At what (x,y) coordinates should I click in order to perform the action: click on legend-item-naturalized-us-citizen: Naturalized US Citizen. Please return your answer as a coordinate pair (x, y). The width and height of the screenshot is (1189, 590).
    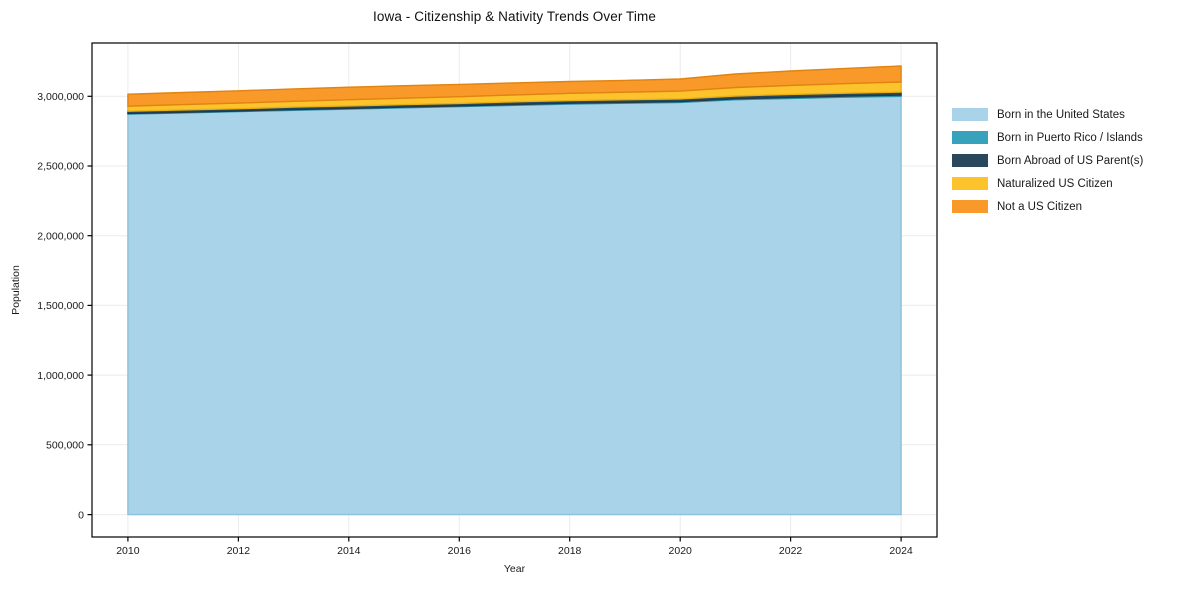
    Looking at the image, I should click on (1047, 183).